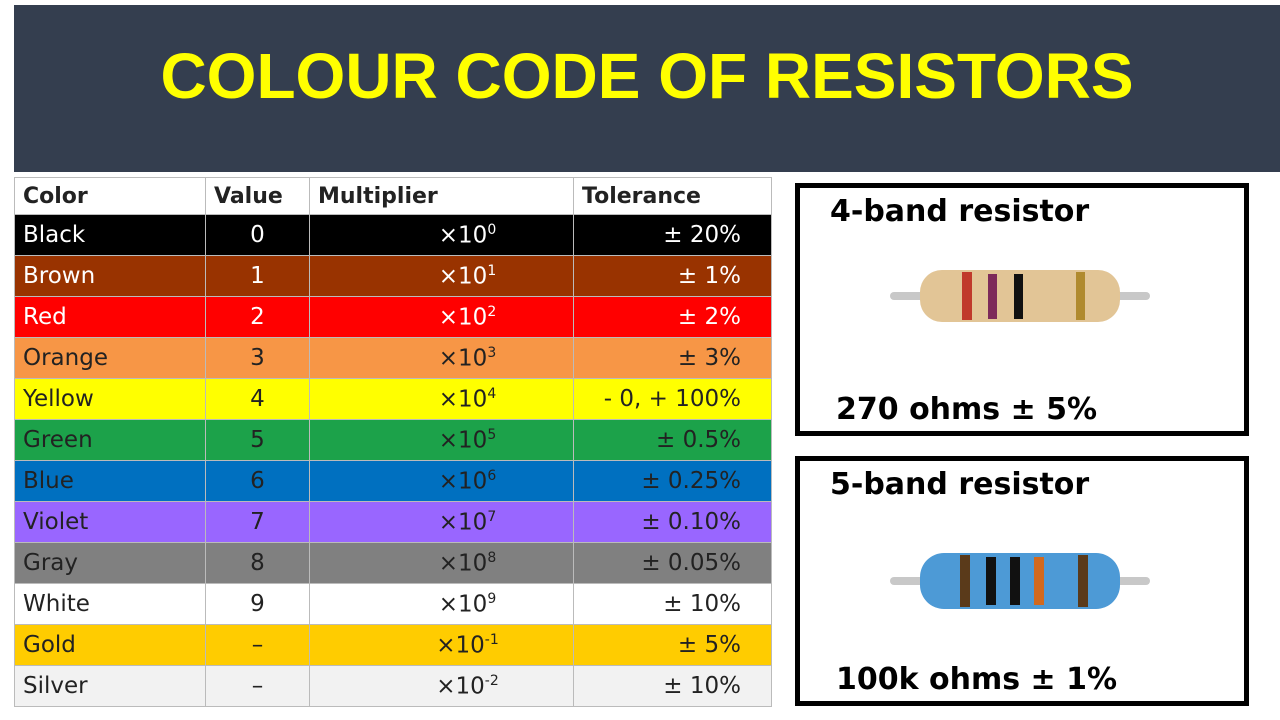 The image size is (1280, 720). I want to click on multiplier-cell: ×107, so click(441, 522).